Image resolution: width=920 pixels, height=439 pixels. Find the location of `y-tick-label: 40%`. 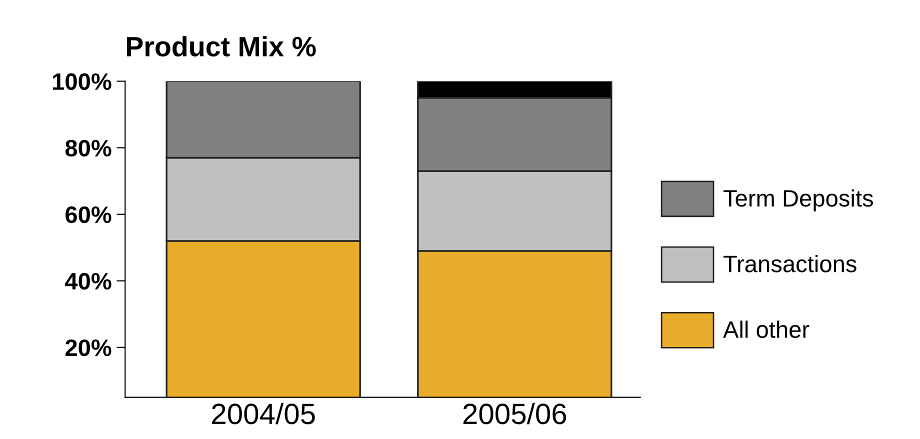

y-tick-label: 40% is located at coordinates (88, 281).